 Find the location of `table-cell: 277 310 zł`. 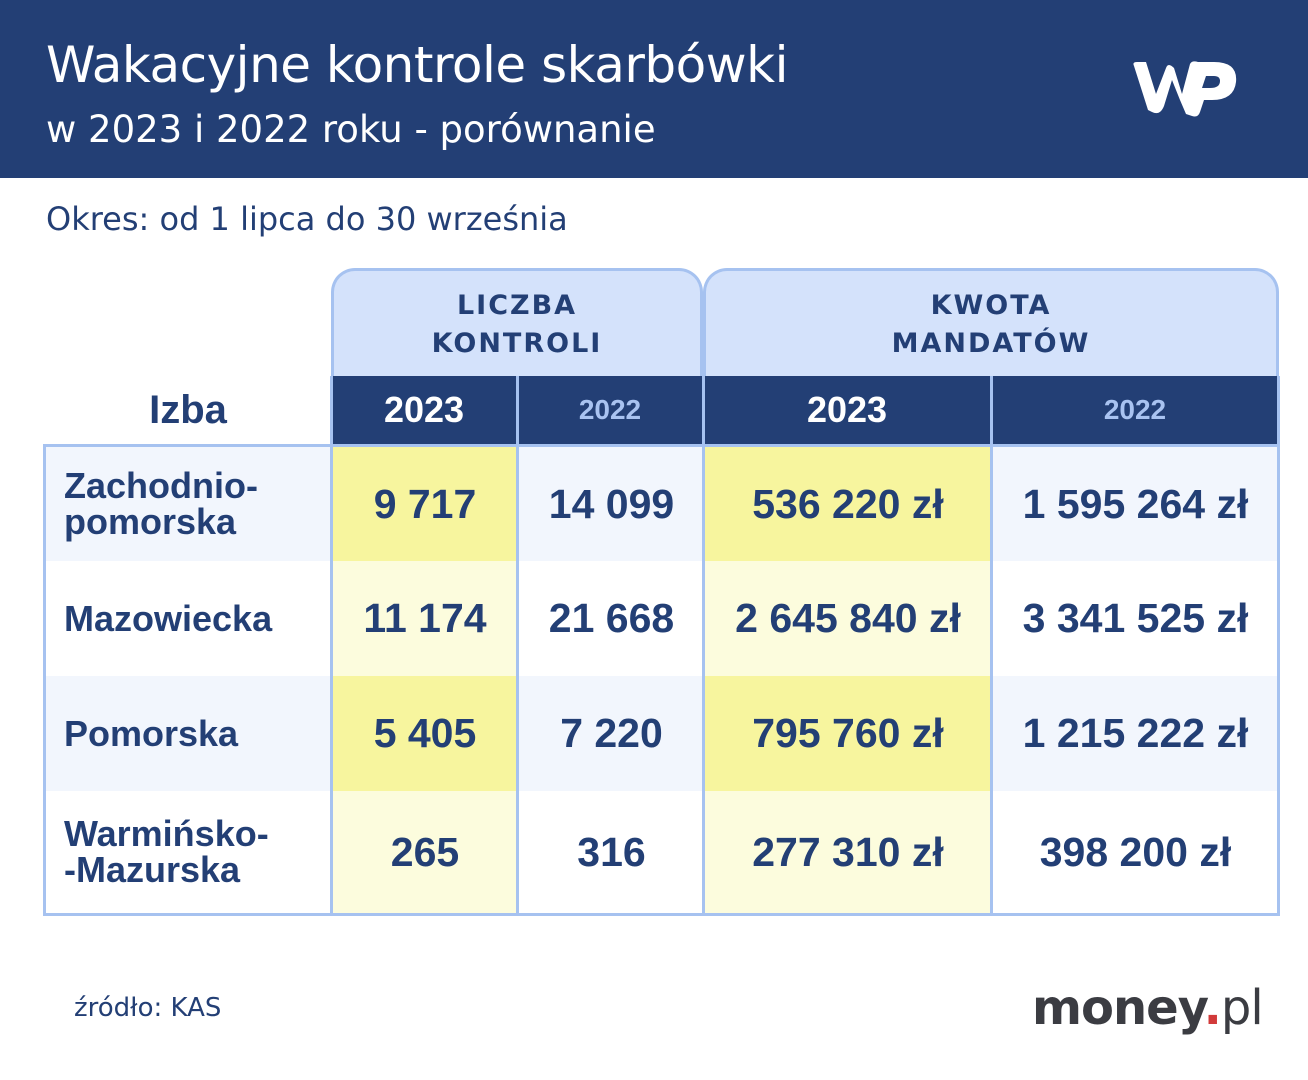

table-cell: 277 310 zł is located at coordinates (848, 851).